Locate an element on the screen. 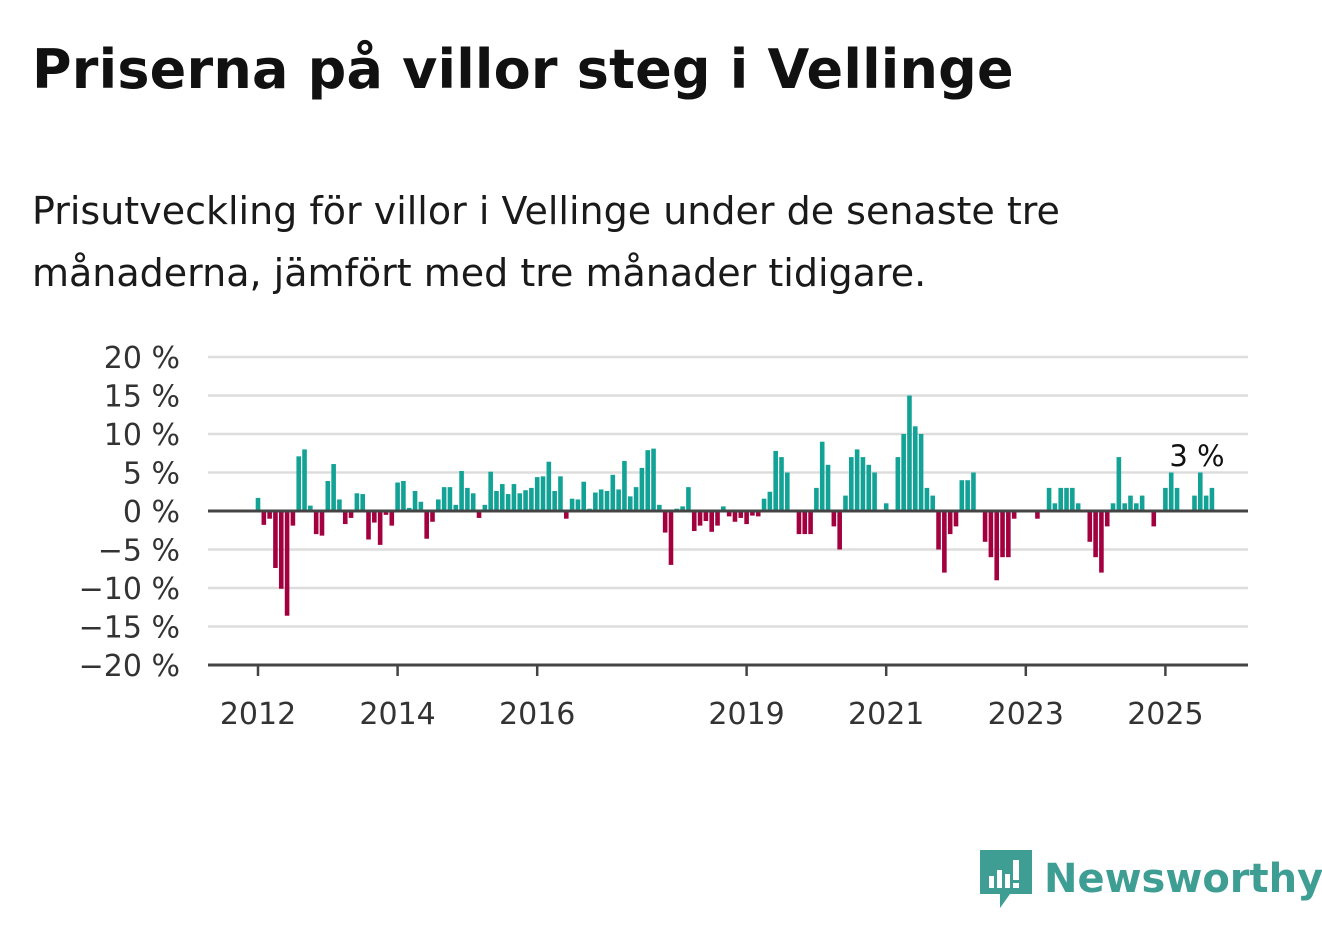  y-tick-label: 5 % is located at coordinates (151, 474).